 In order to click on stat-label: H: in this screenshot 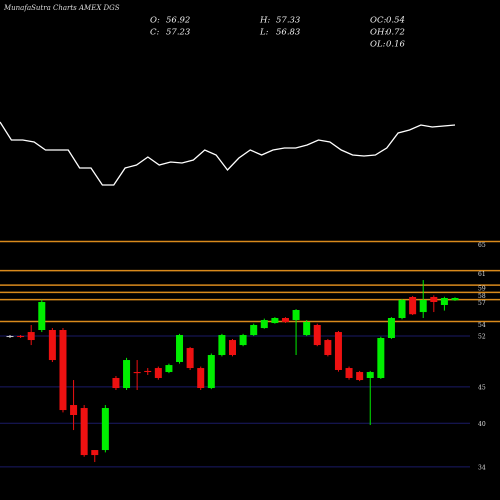, I will do `click(264, 21)`.